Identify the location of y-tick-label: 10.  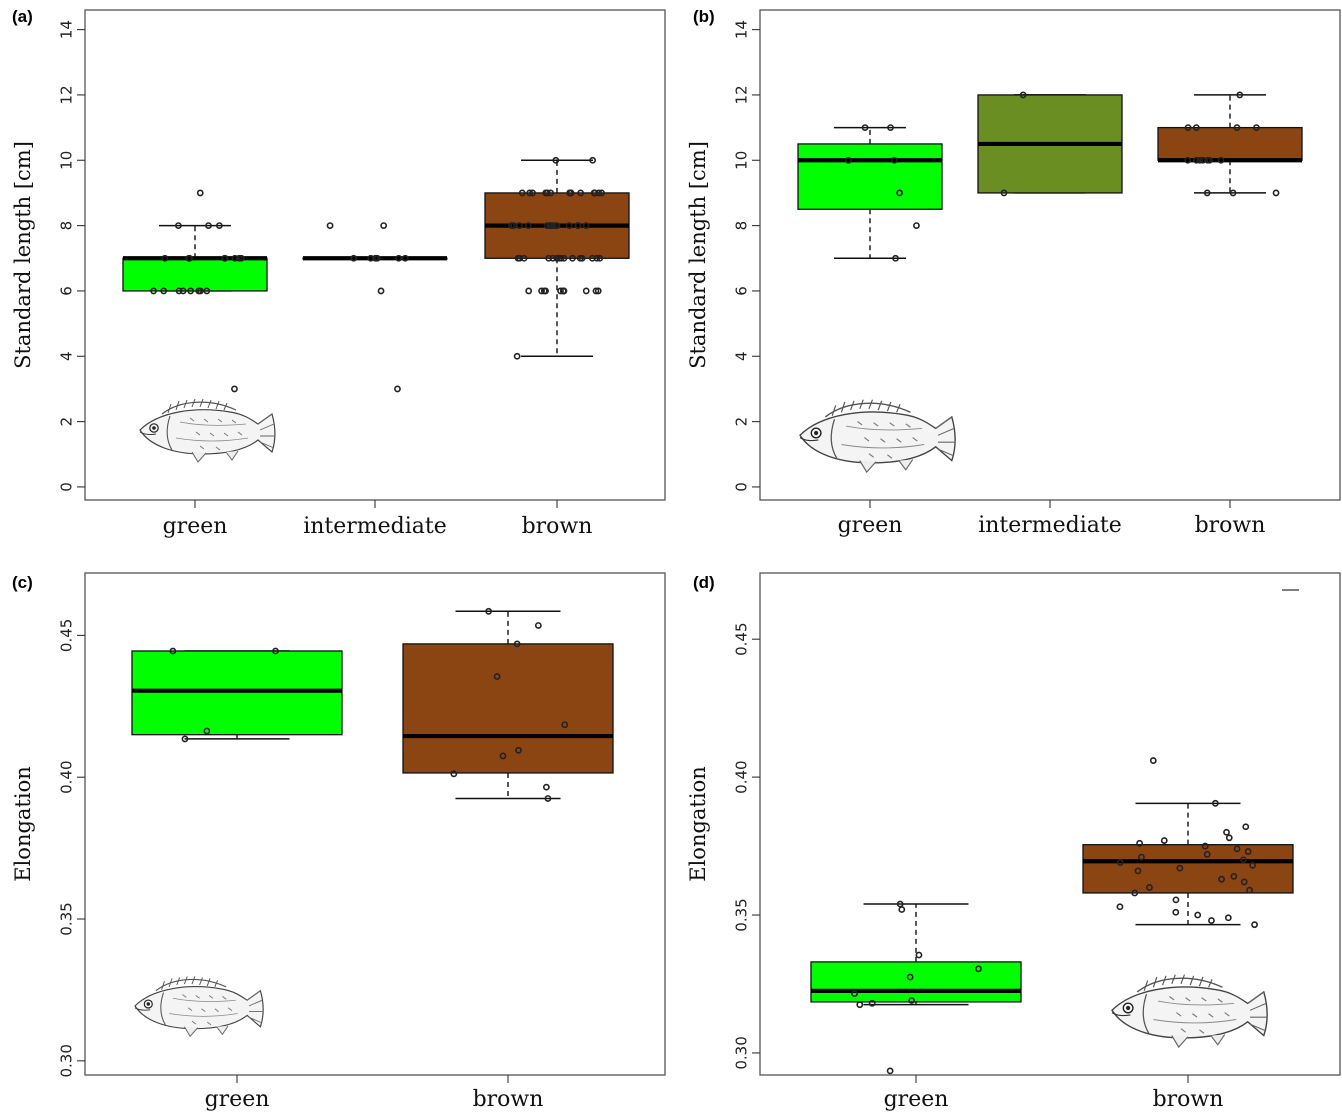
(67, 160).